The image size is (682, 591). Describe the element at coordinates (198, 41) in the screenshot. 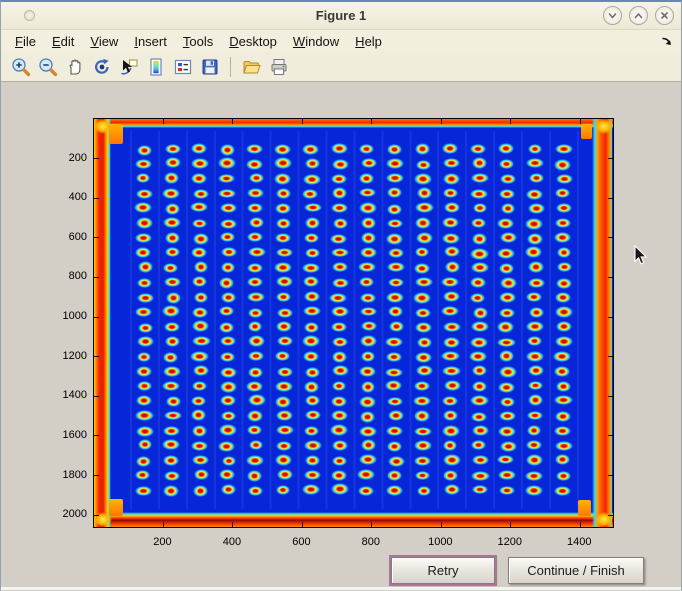

I see `menu-tools: Tools` at that location.